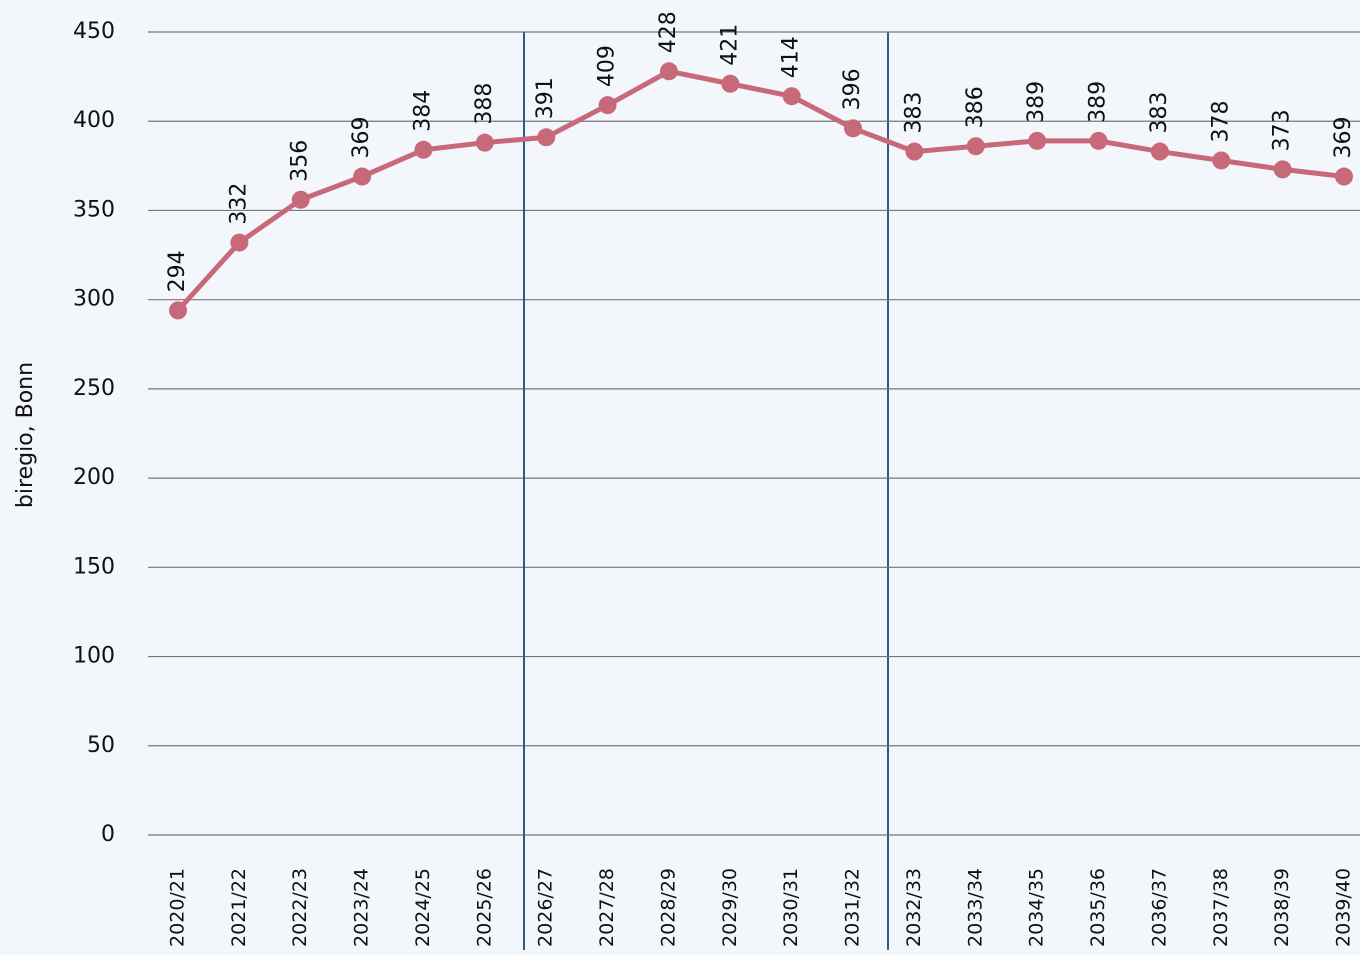  I want to click on x-tick-label: 2026/27, so click(546, 907).